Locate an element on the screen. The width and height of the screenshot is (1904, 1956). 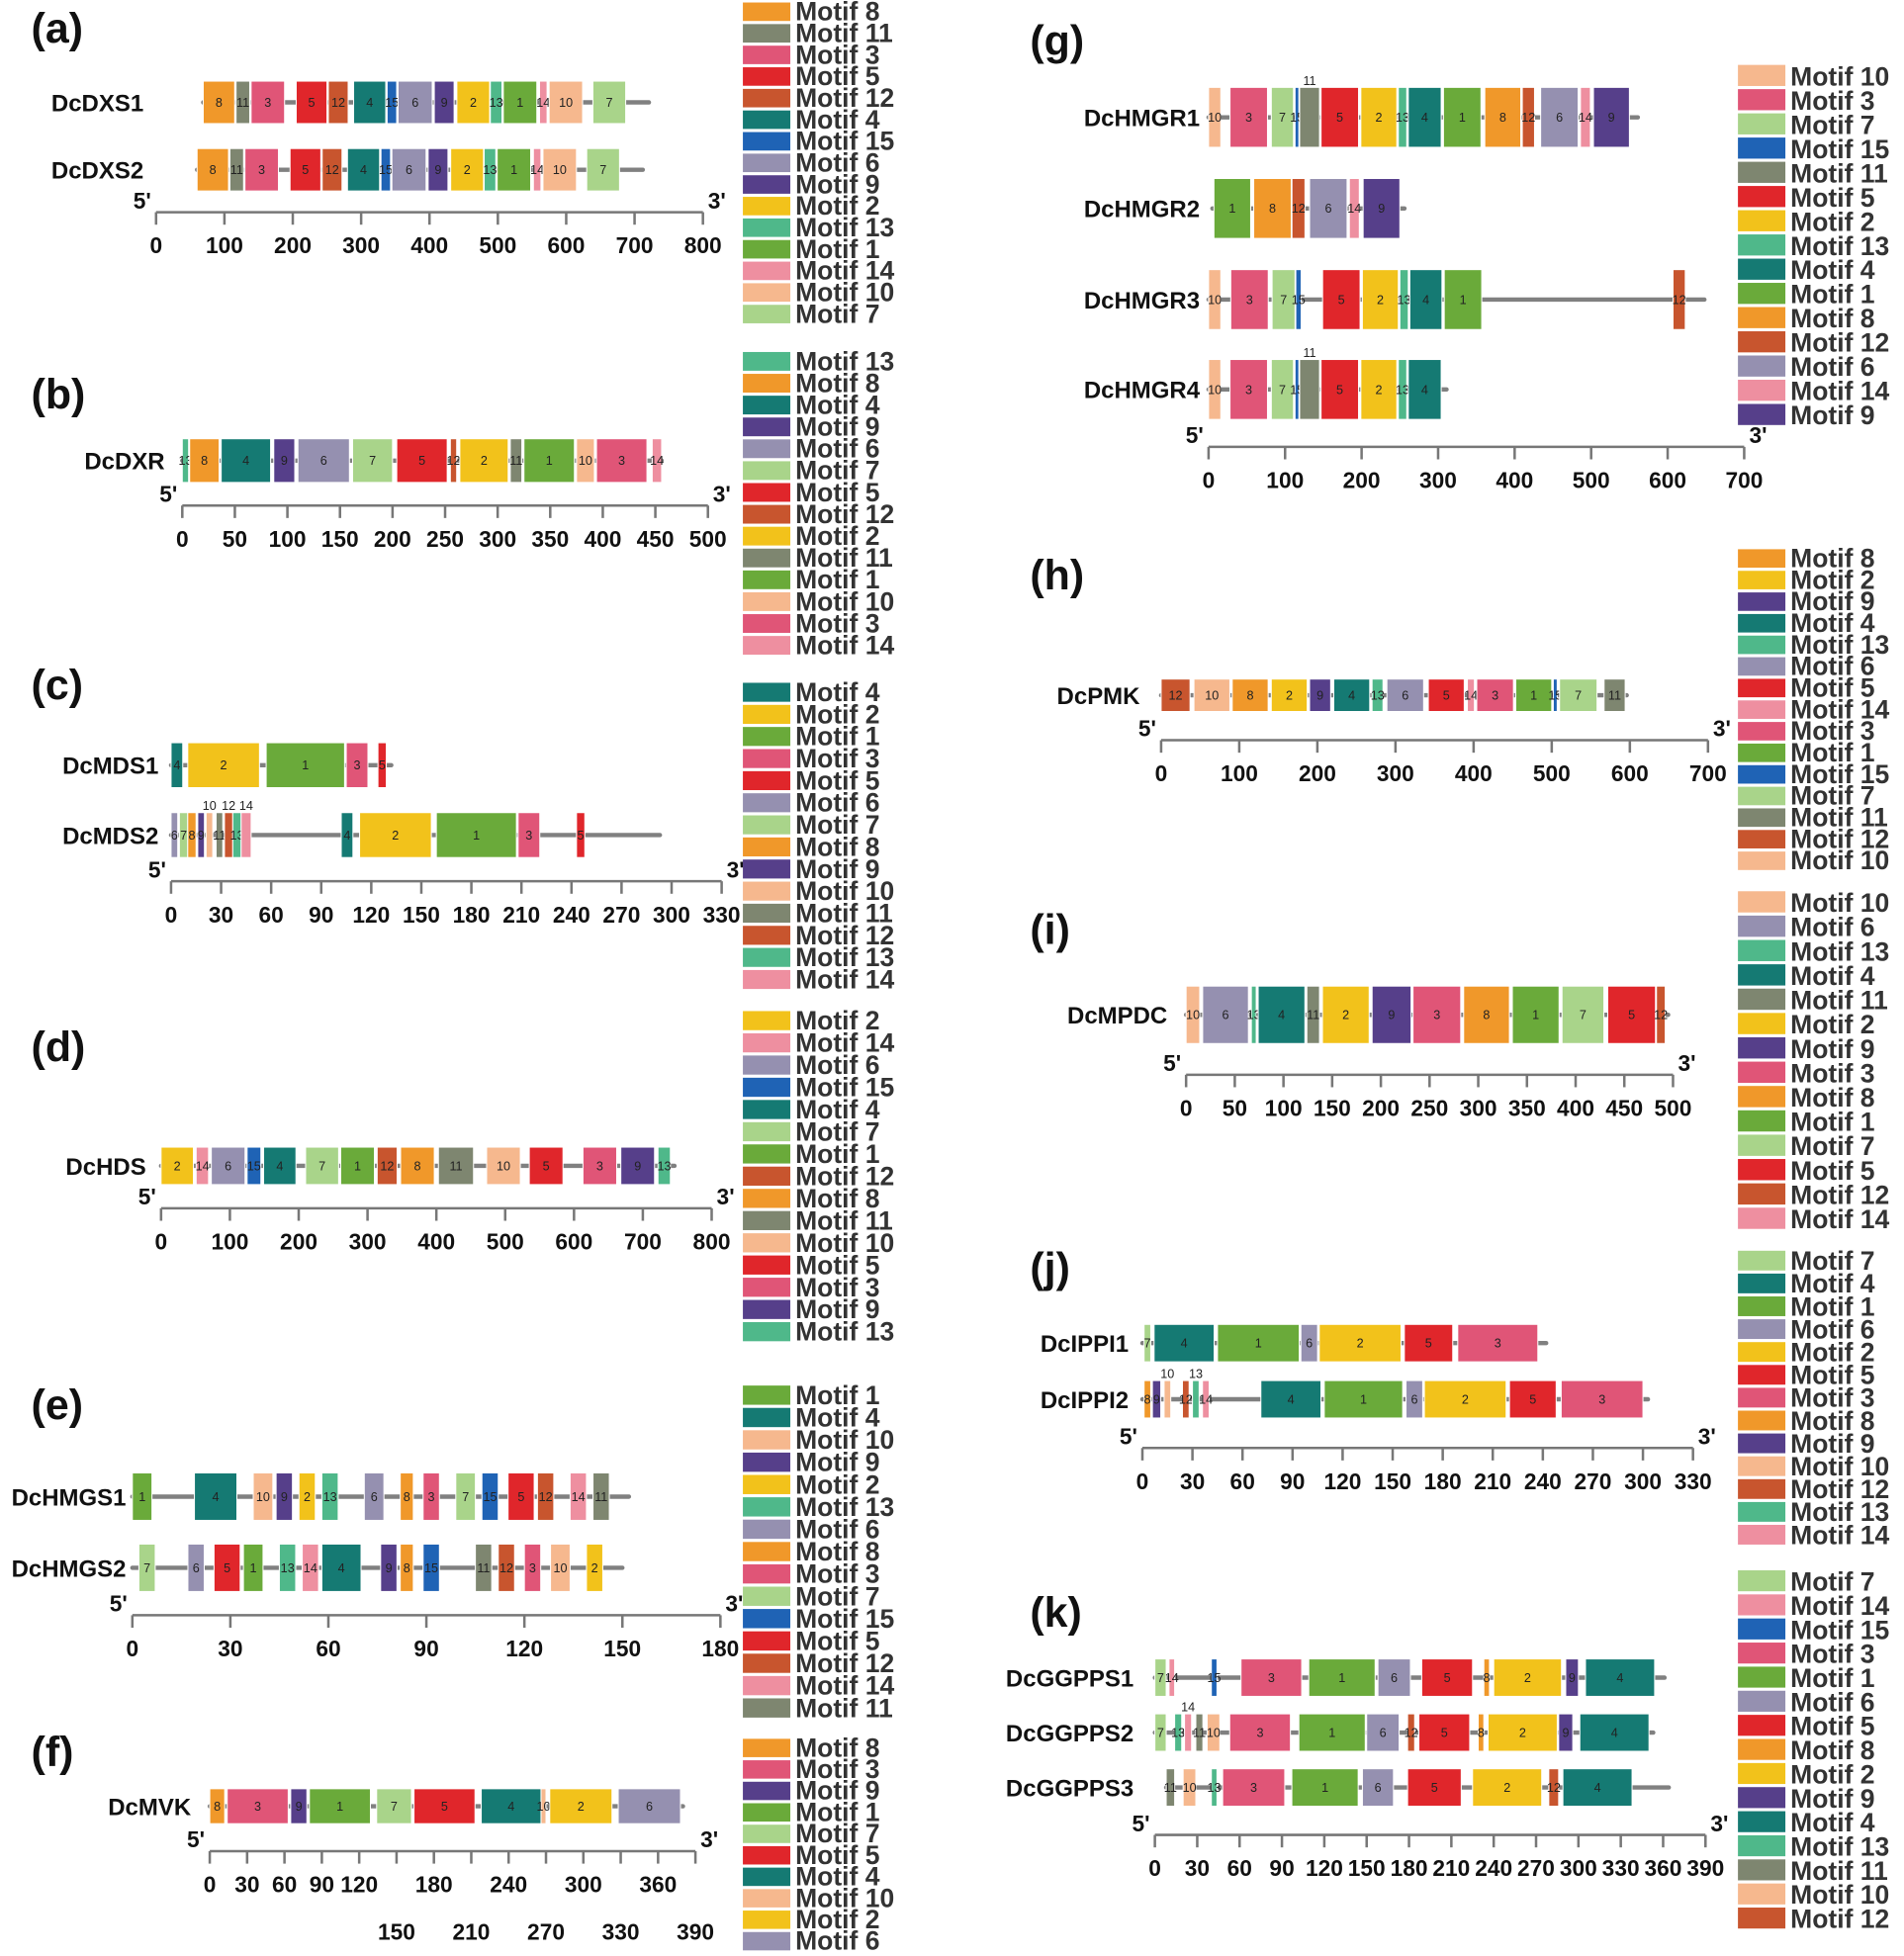
motif-number: 5 is located at coordinates (227, 1568).